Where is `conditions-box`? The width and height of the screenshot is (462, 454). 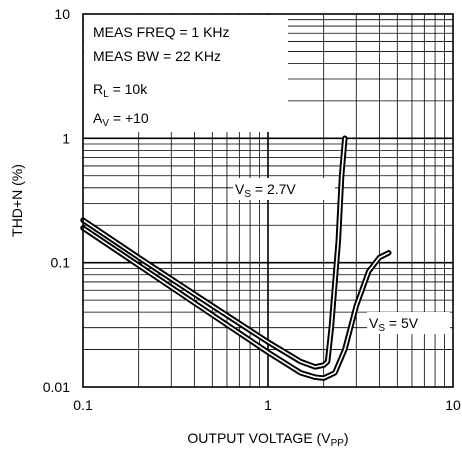 conditions-box is located at coordinates (186, 73).